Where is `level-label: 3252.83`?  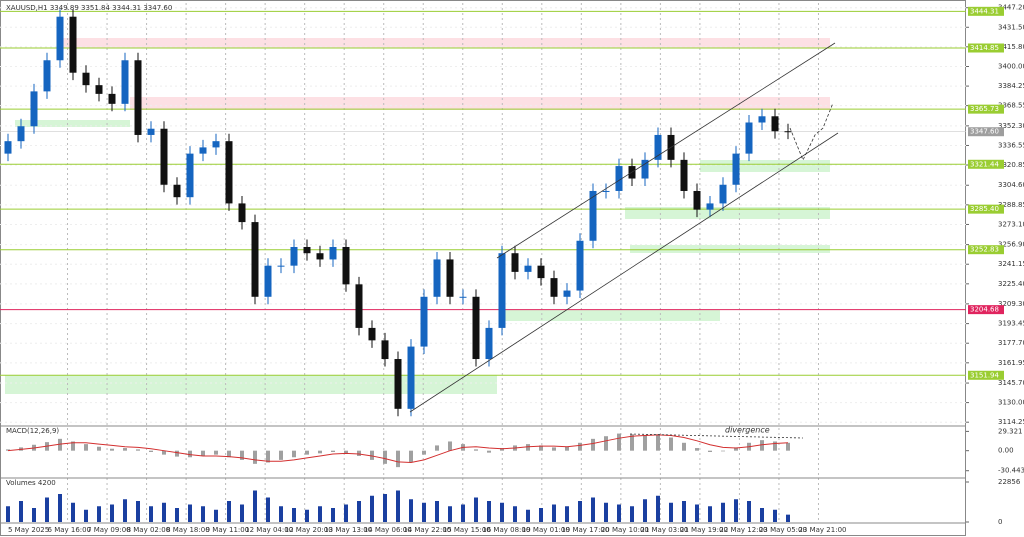
level-label: 3252.83 is located at coordinates (984, 250).